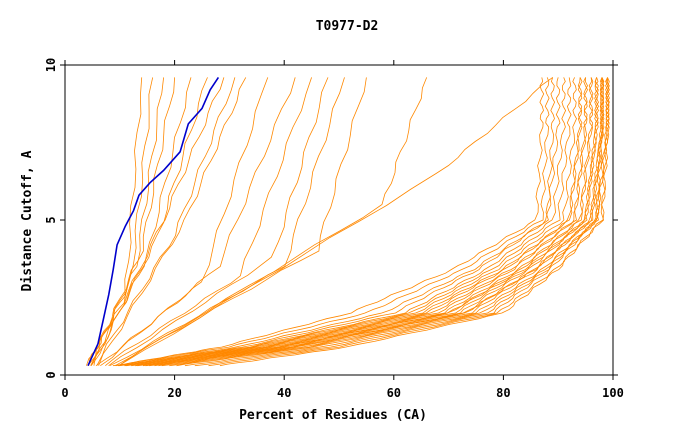  What do you see at coordinates (174, 393) in the screenshot?
I see `x-tick-label: 20` at bounding box center [174, 393].